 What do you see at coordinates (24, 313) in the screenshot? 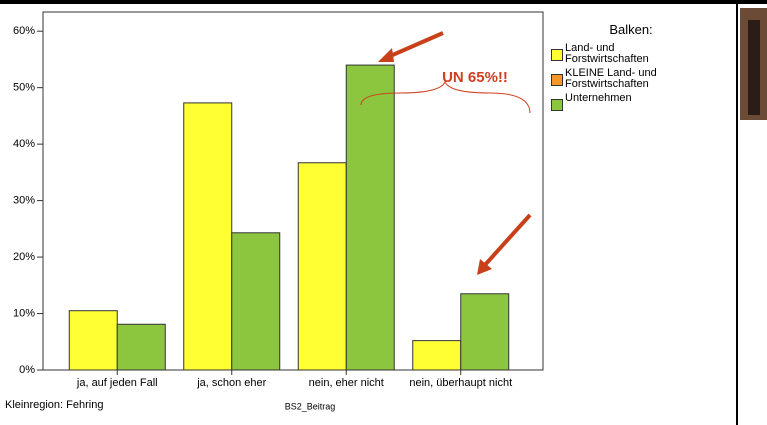
I see `y-tick-label: 10%` at bounding box center [24, 313].